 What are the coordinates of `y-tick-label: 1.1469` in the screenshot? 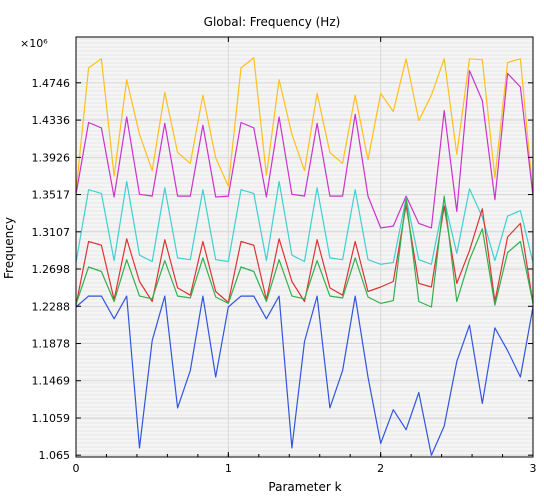 It's located at (51, 381).